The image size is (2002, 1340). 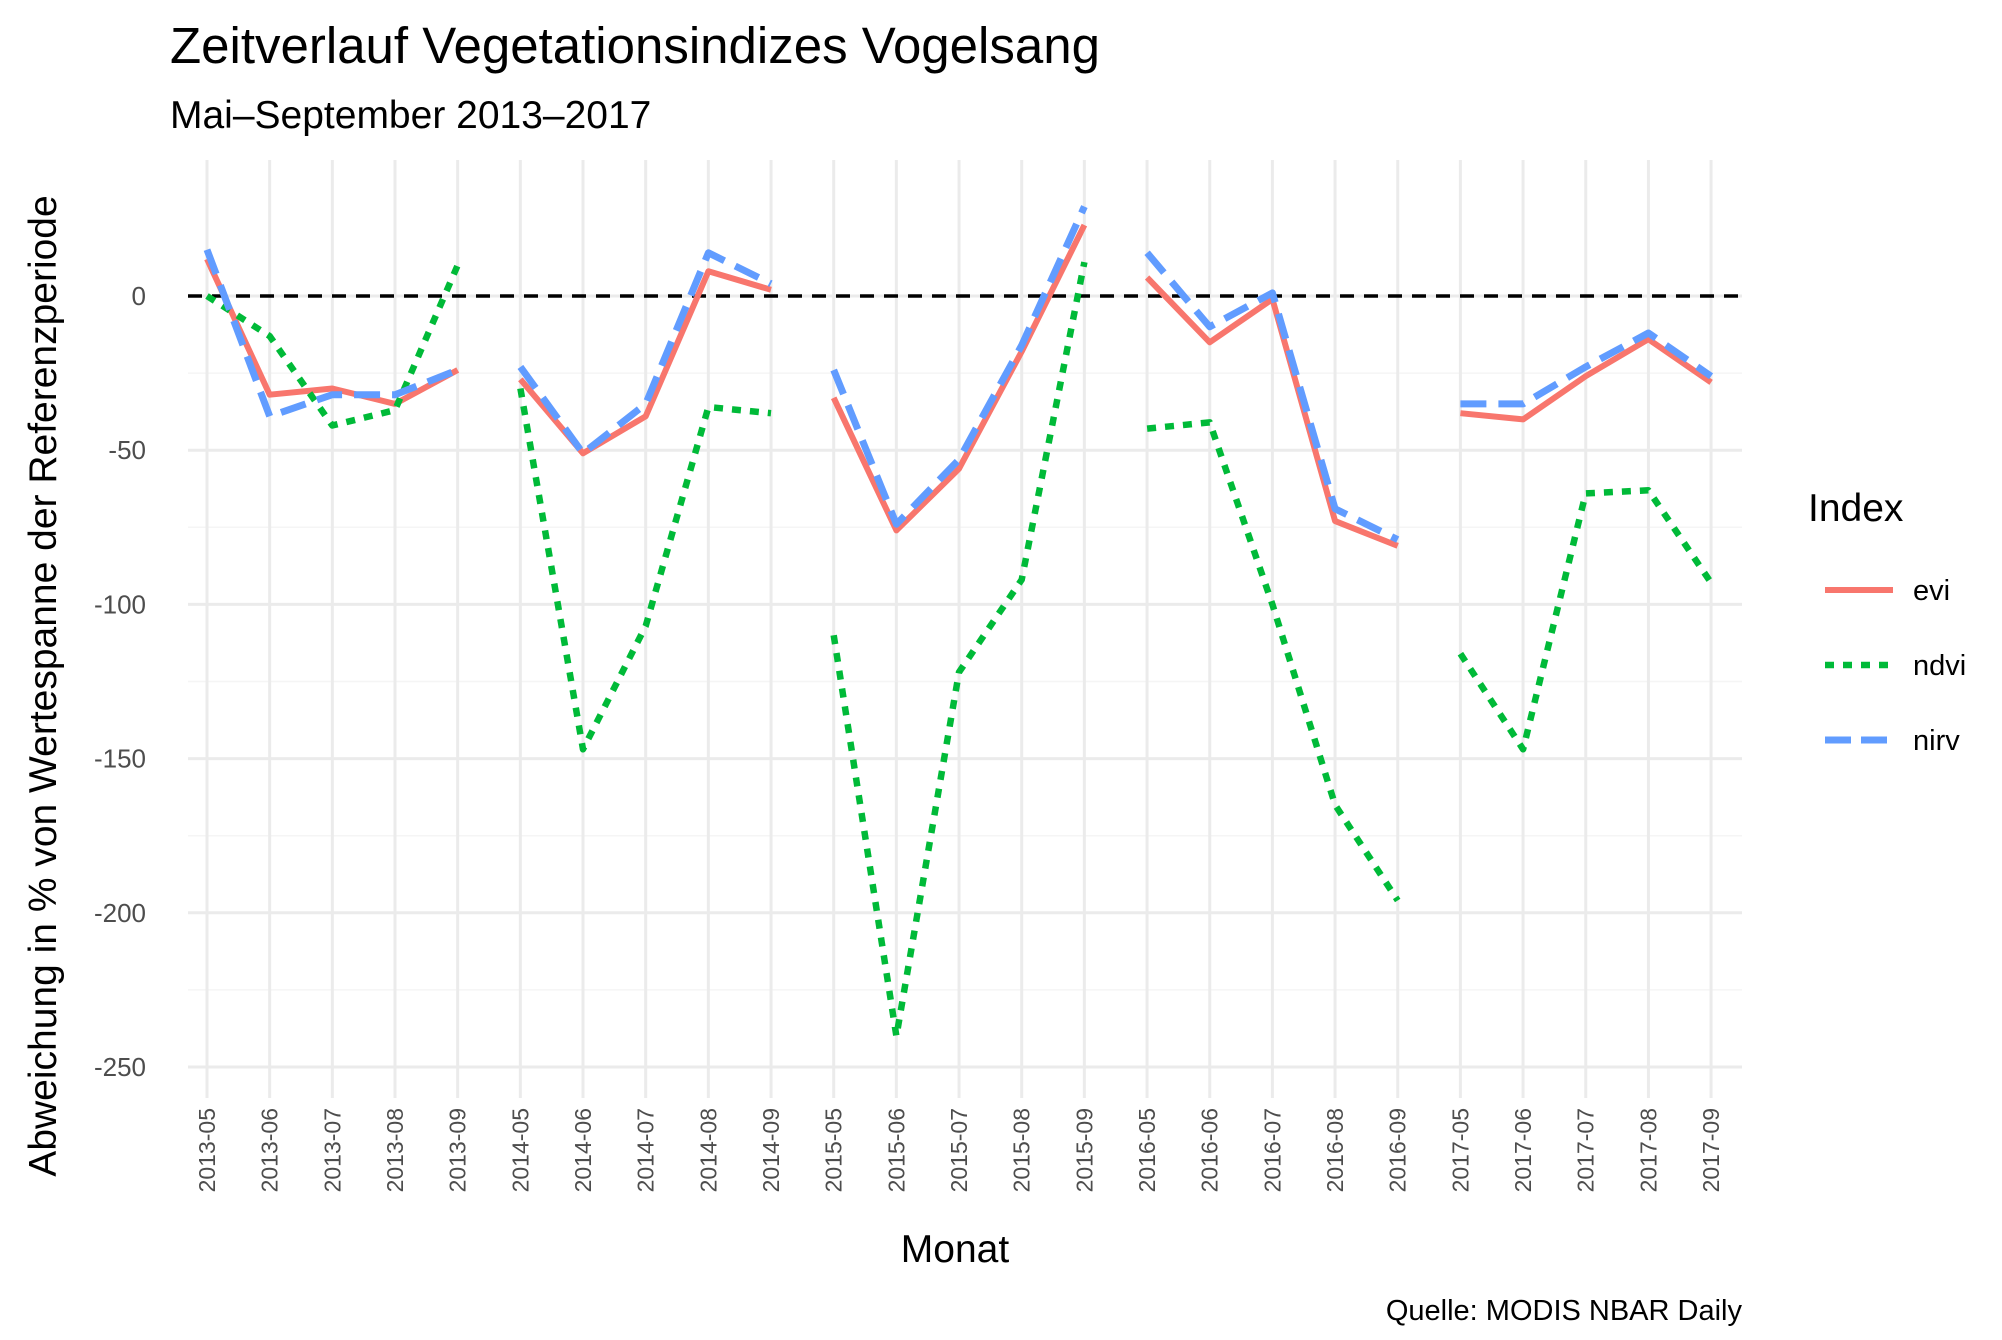 What do you see at coordinates (520, 1150) in the screenshot?
I see `x-tick-label: 2014-05` at bounding box center [520, 1150].